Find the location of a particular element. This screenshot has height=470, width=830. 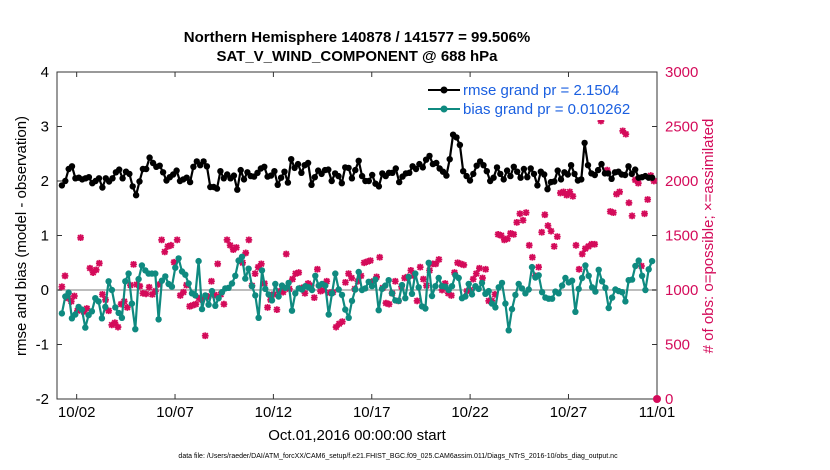

x-tick-label: 10/22 is located at coordinates (470, 412).